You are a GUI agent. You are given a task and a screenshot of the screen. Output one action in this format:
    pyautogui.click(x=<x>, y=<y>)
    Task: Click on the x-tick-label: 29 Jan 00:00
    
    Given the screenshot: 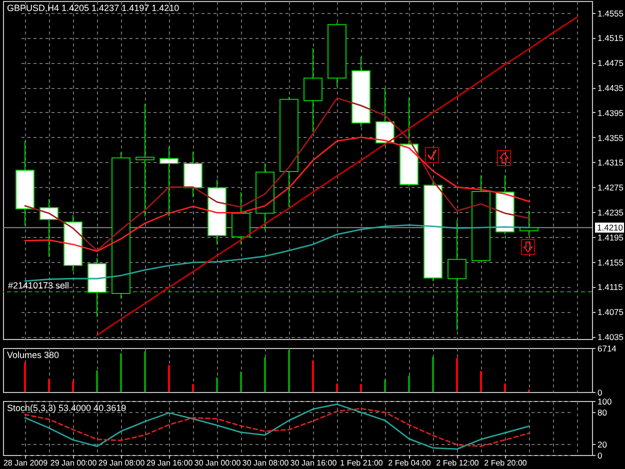 What is the action you would take?
    pyautogui.click(x=74, y=463)
    